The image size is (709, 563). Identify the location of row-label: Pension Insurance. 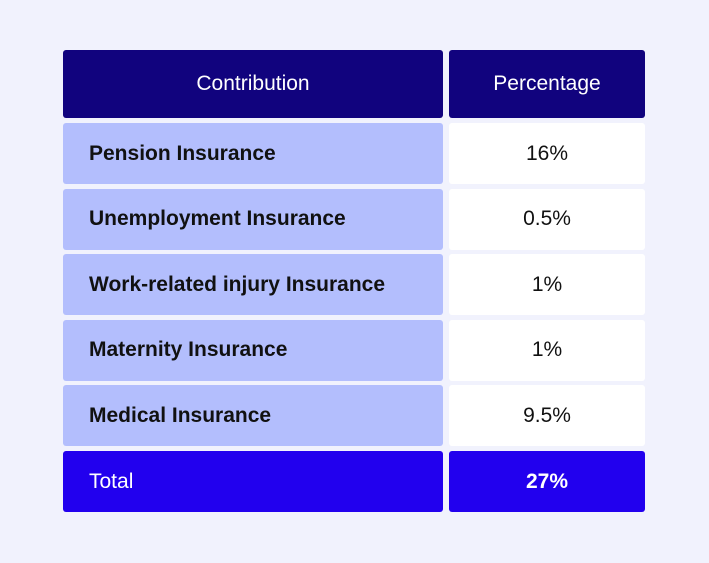
(253, 153).